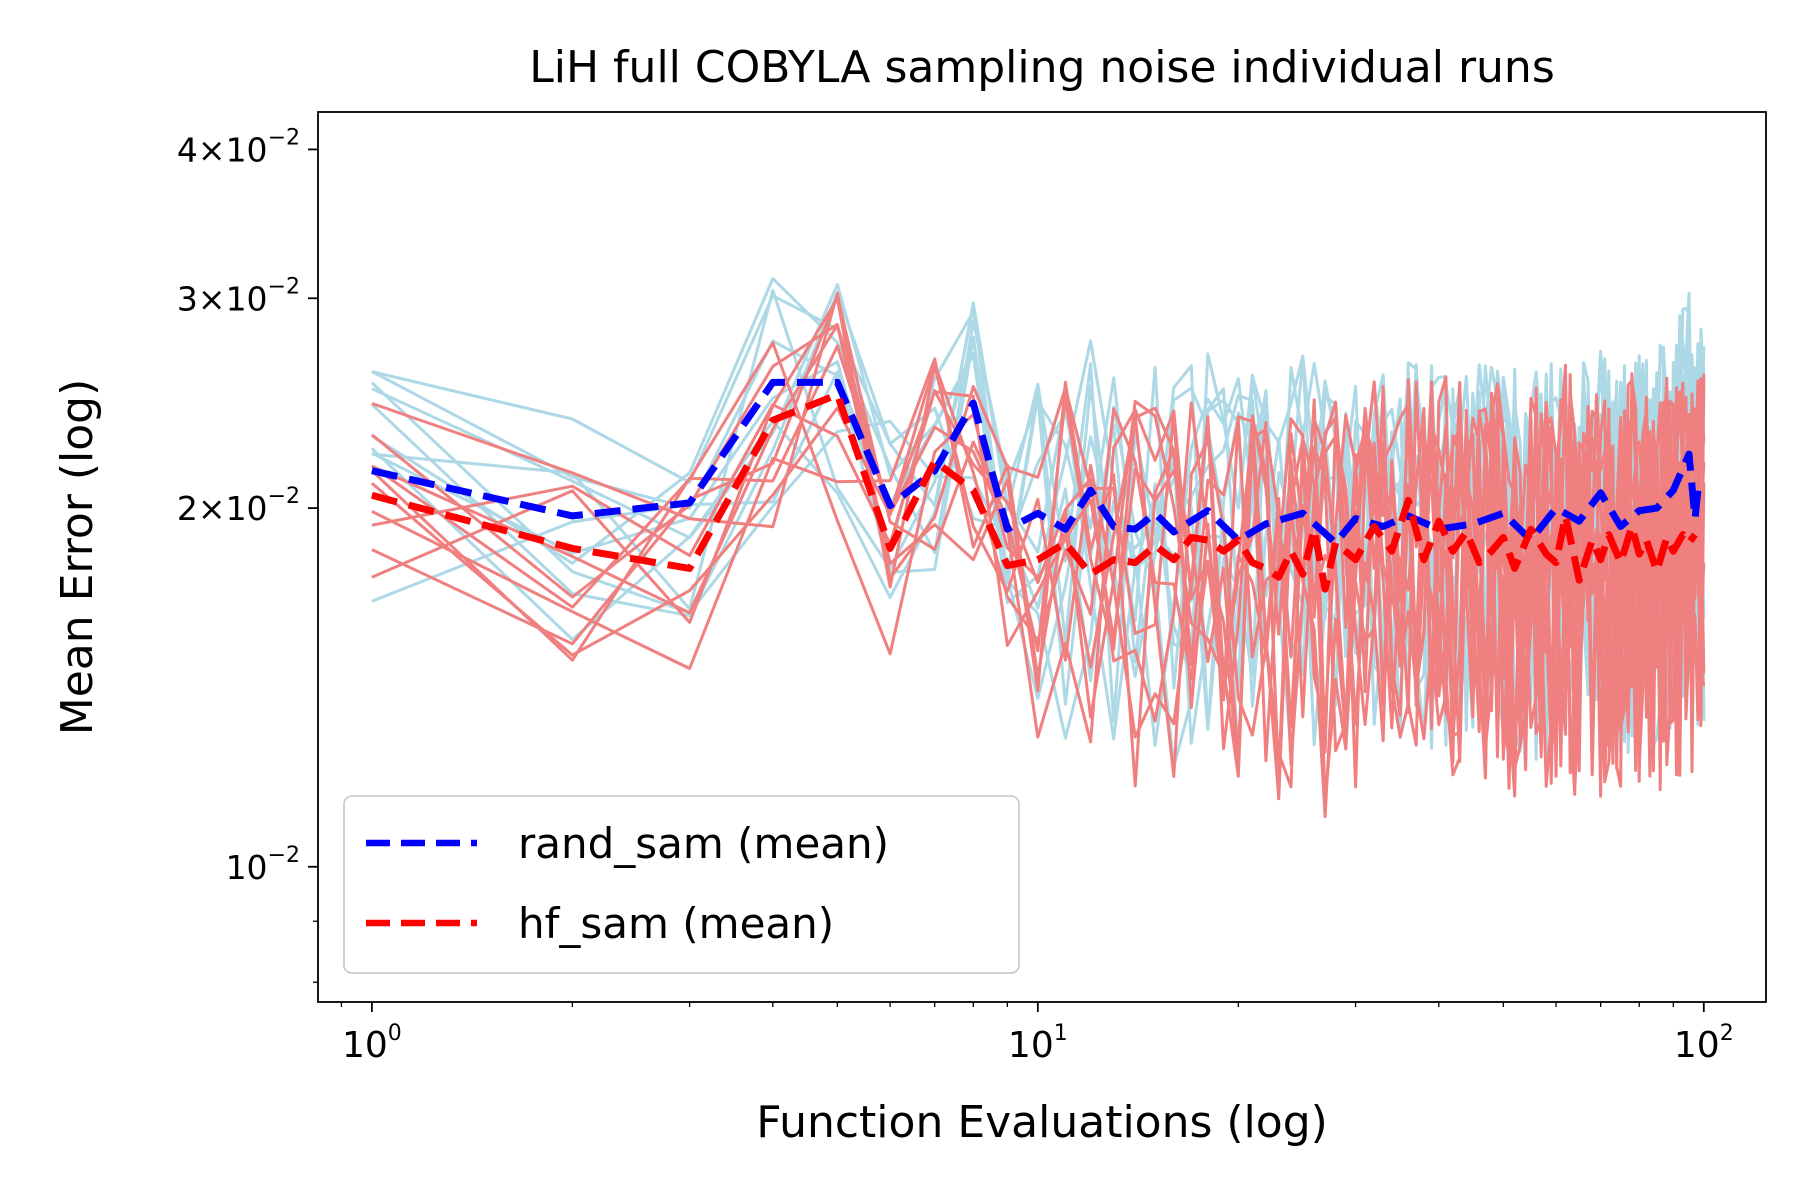 The image size is (1800, 1200). I want to click on x-axis-label: Function Evaluations (log), so click(1042, 1122).